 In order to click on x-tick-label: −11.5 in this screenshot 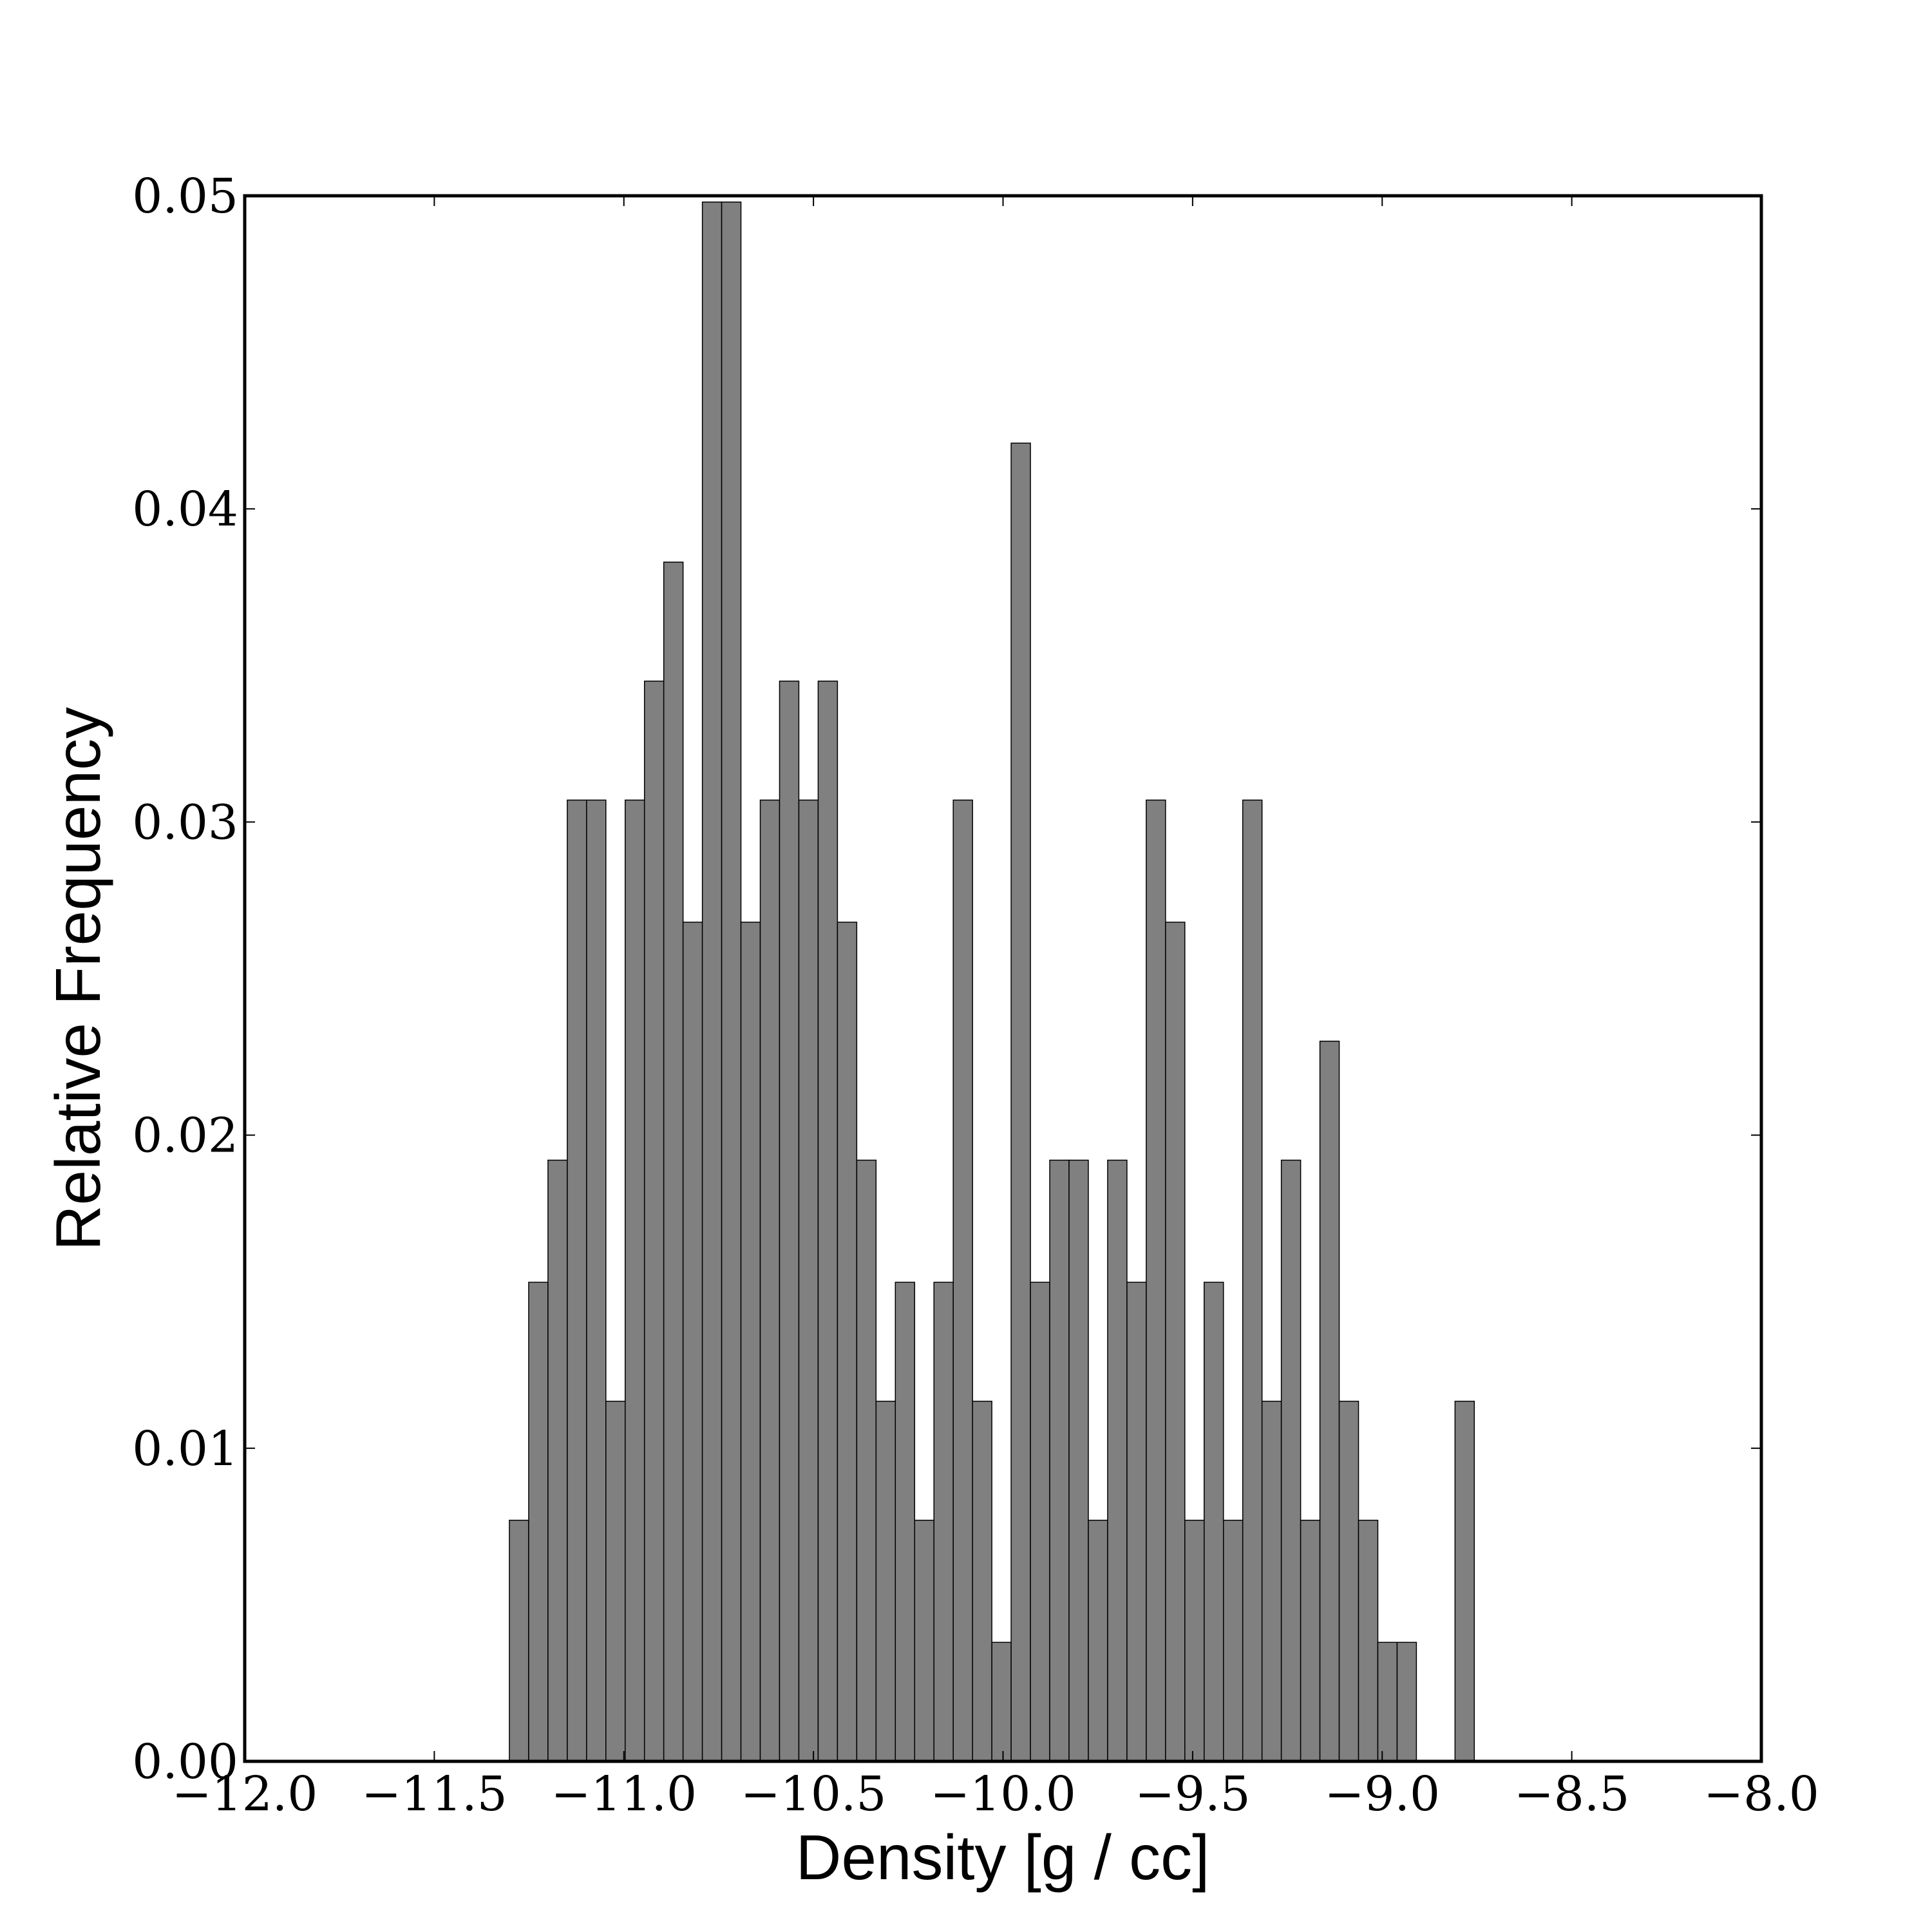, I will do `click(434, 1794)`.